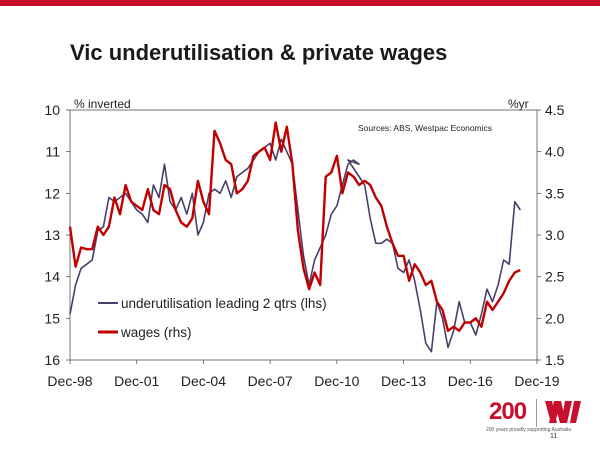 This screenshot has width=600, height=450. Describe the element at coordinates (555, 318) in the screenshot. I see `right-tick-label: 2.0` at that location.